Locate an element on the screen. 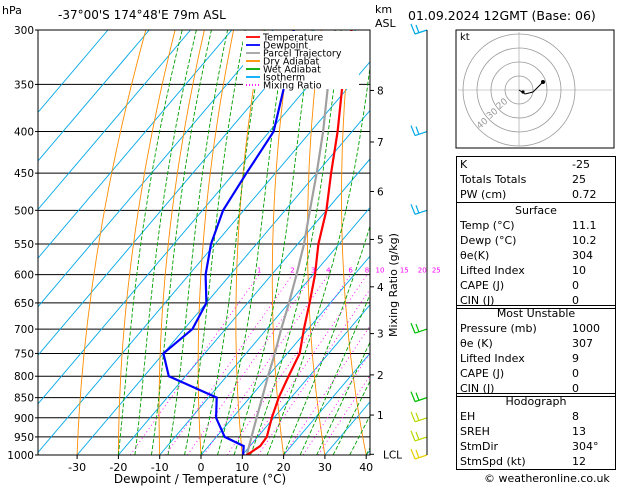  mu-row: CAPE (J) 0 is located at coordinates (519, 373).